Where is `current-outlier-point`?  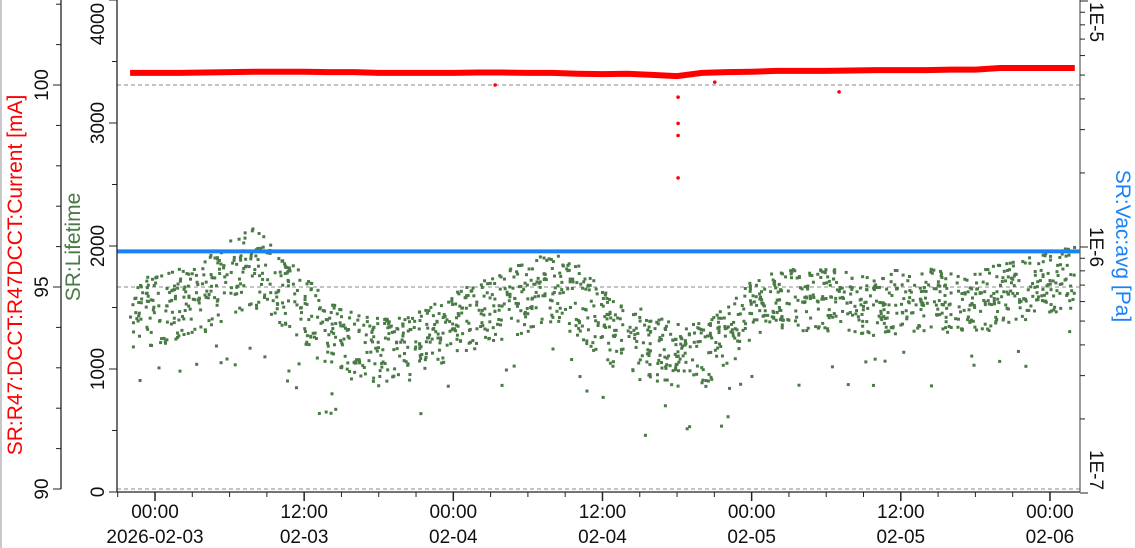 current-outlier-point is located at coordinates (495, 85).